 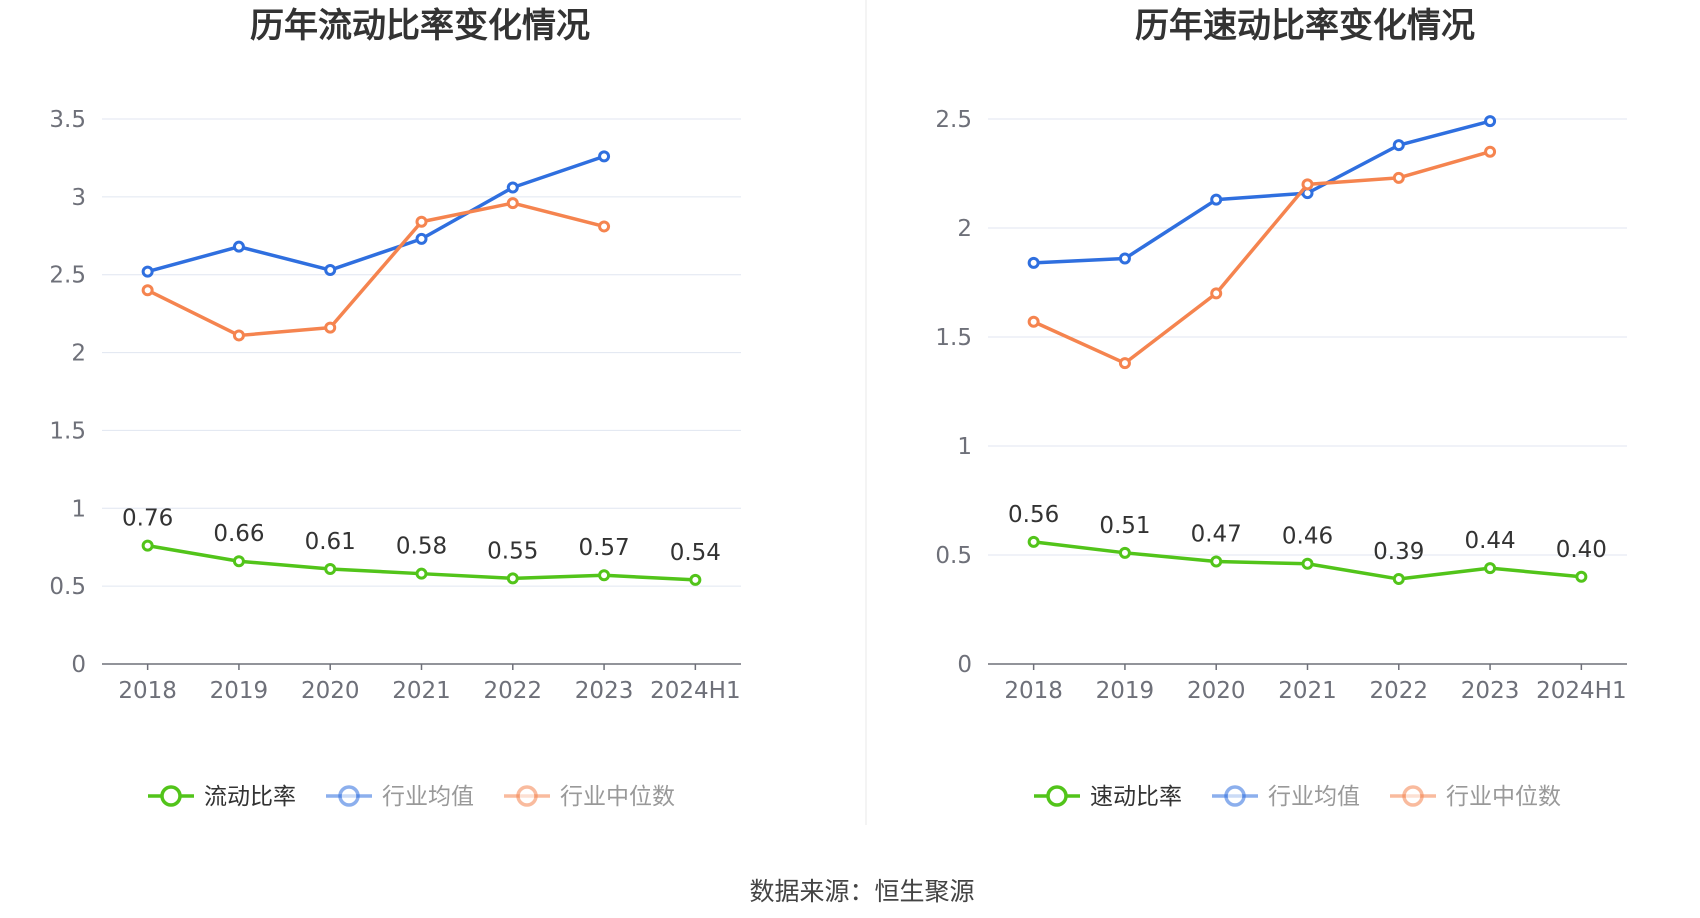 What do you see at coordinates (1033, 515) in the screenshot?
I see `data-label: 0.56` at bounding box center [1033, 515].